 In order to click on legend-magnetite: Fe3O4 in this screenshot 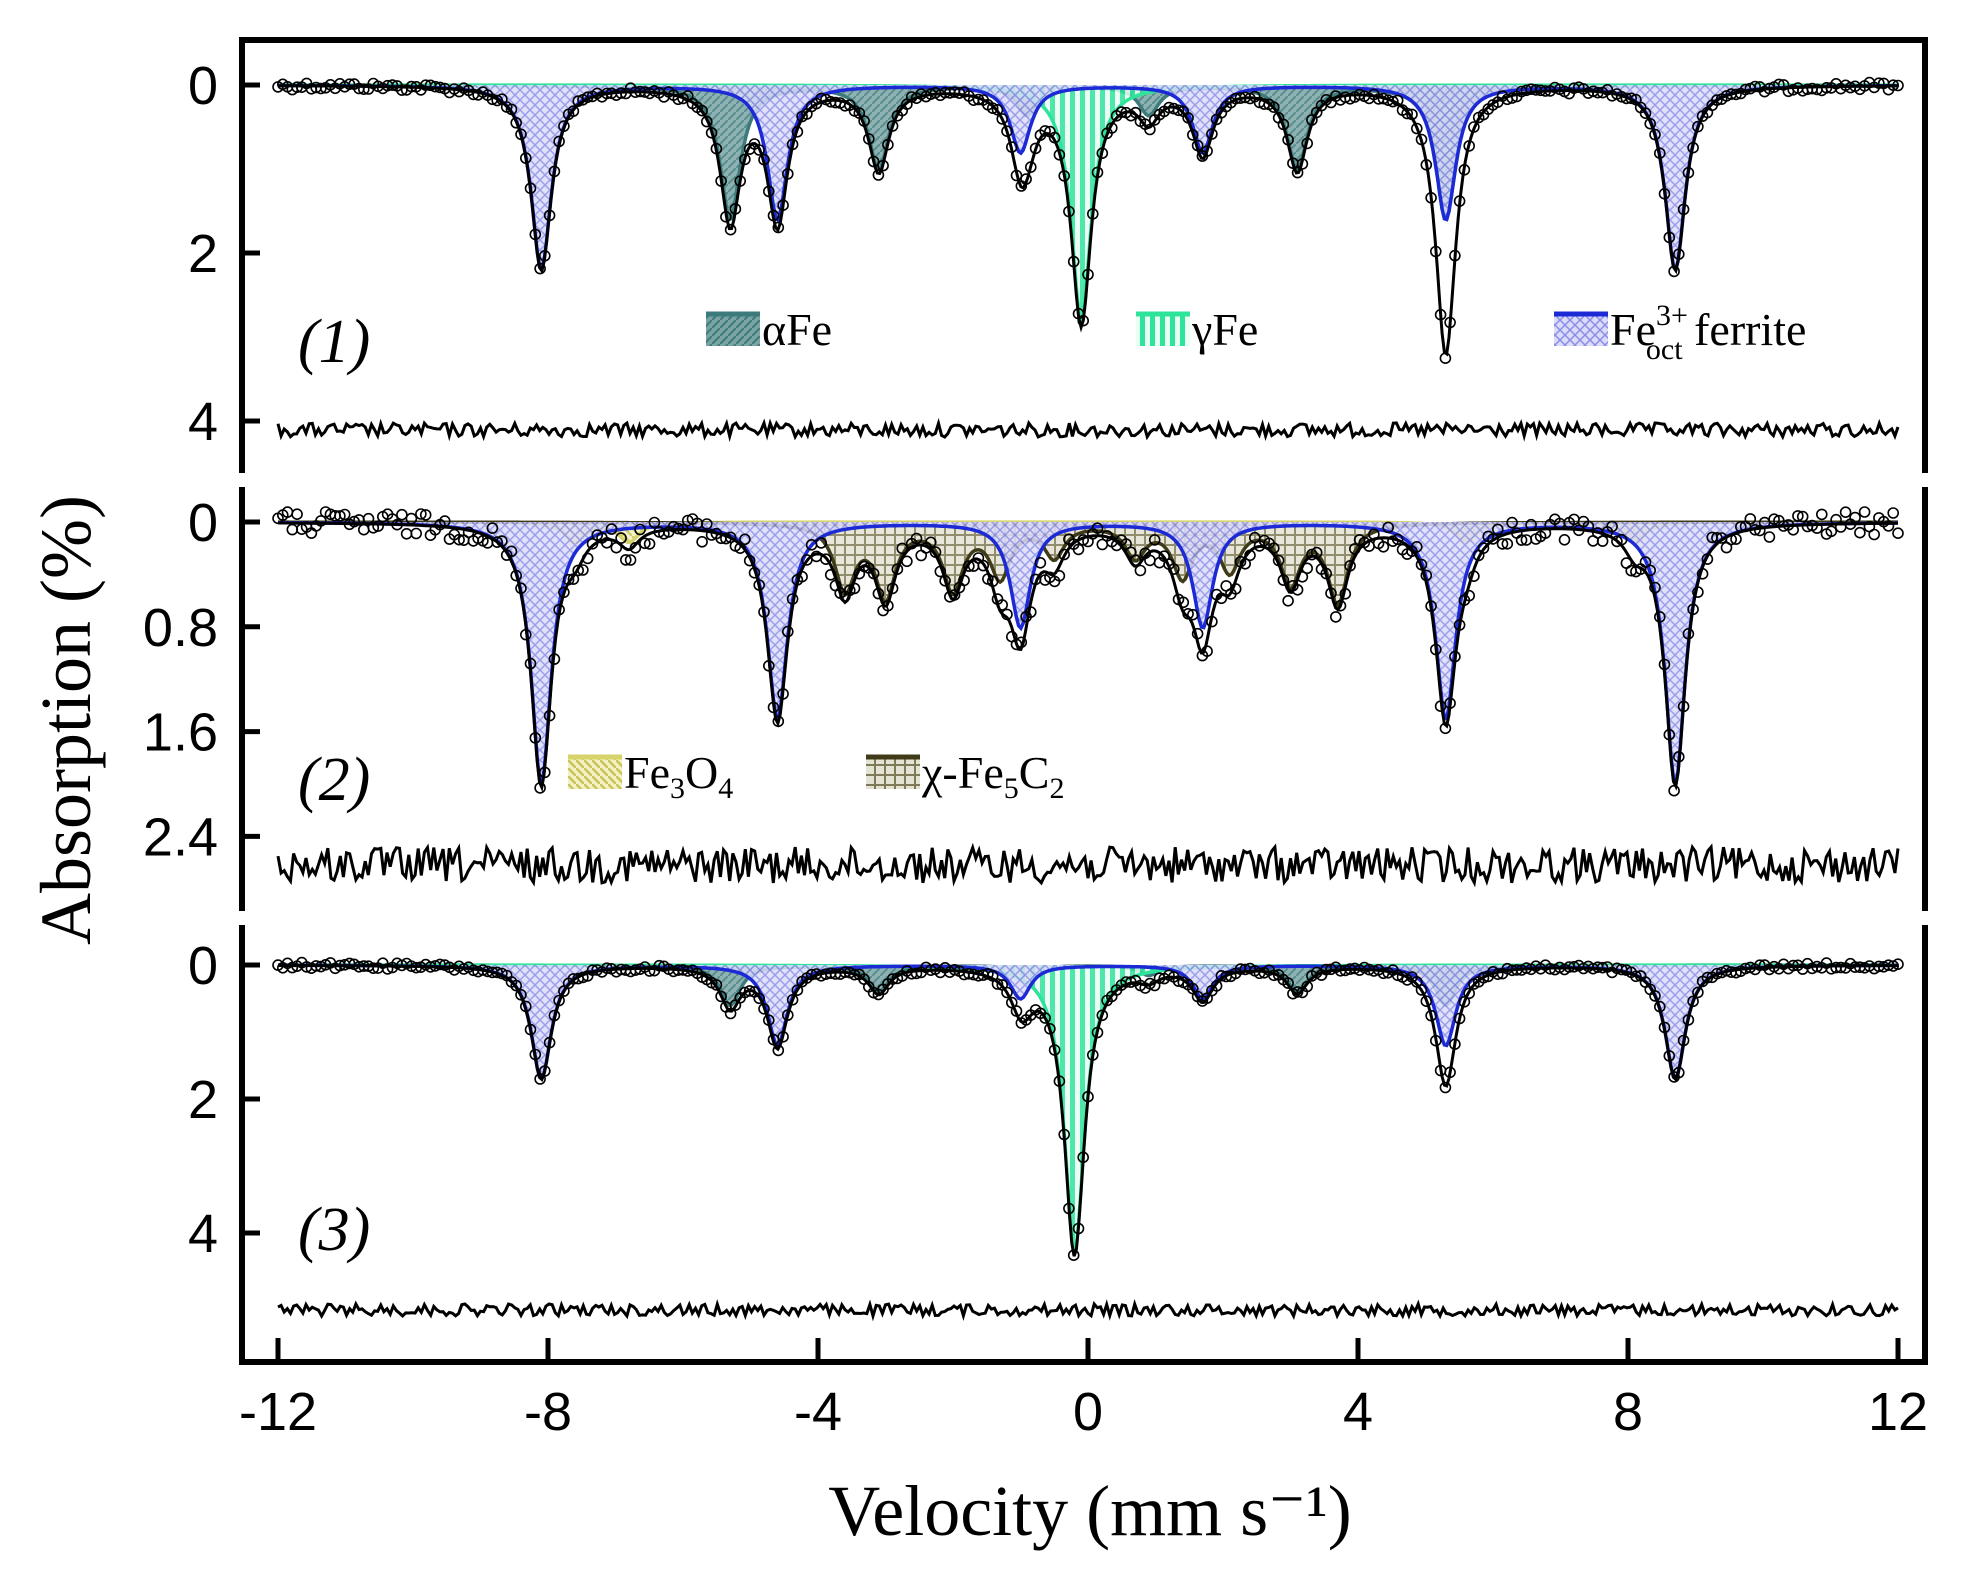, I will do `click(650, 776)`.